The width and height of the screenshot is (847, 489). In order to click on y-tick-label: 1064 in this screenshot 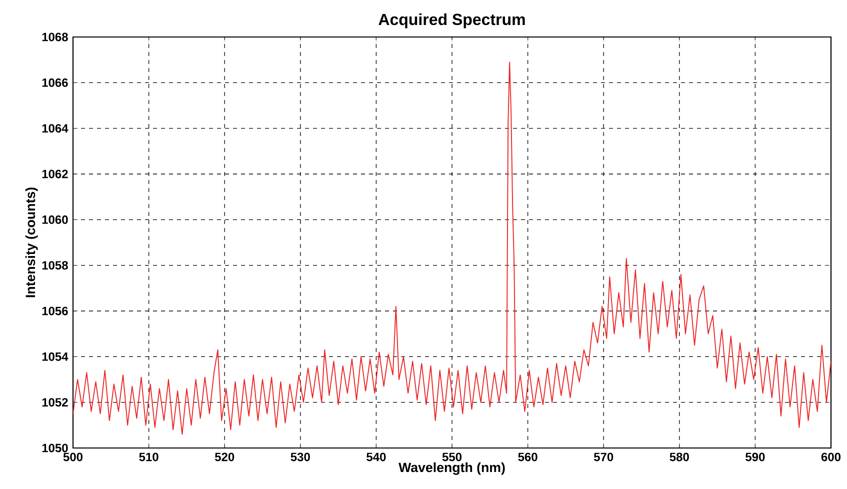, I will do `click(55, 128)`.